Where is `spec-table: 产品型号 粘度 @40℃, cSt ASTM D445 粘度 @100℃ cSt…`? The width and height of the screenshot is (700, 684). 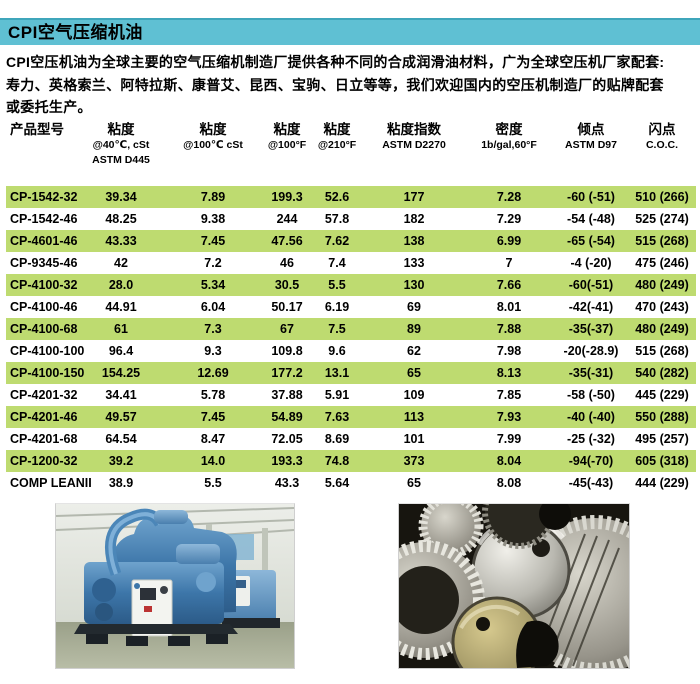 spec-table: 产品型号 粘度 @40℃, cSt ASTM D445 粘度 @100℃ cSt… is located at coordinates (351, 144).